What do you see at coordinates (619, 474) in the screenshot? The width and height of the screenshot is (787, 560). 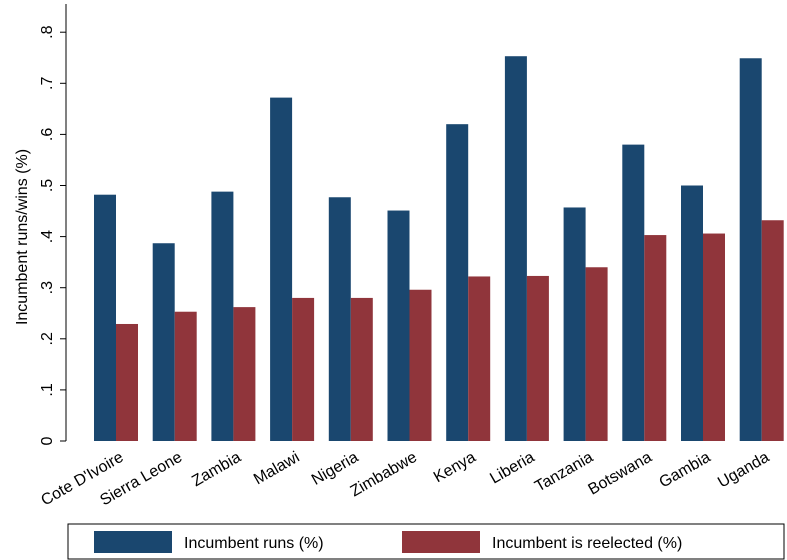 I see `x-tick-label: Botswana` at bounding box center [619, 474].